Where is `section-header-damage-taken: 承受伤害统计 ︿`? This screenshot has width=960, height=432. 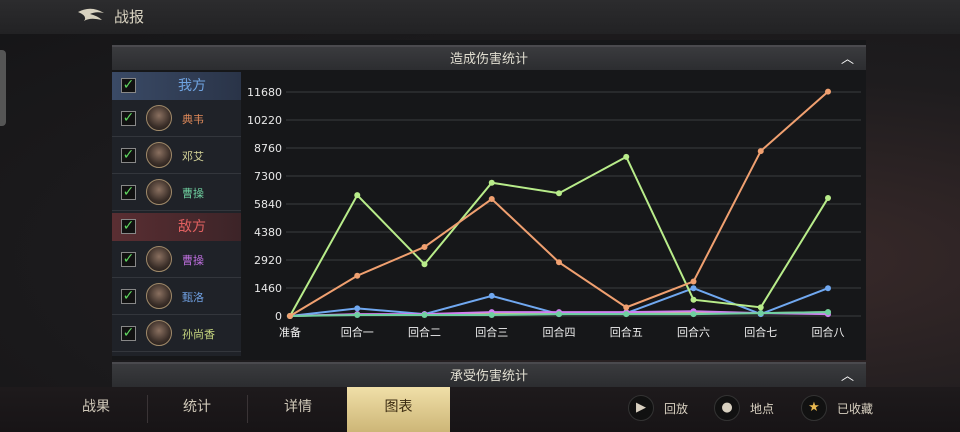
section-header-damage-taken: 承受伤害统计 ︿ is located at coordinates (489, 374).